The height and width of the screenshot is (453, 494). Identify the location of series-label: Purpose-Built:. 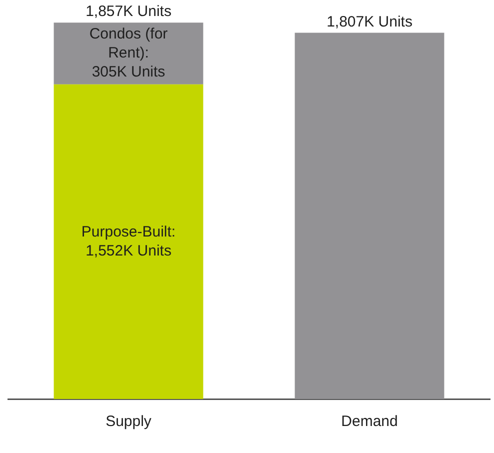
(128, 231).